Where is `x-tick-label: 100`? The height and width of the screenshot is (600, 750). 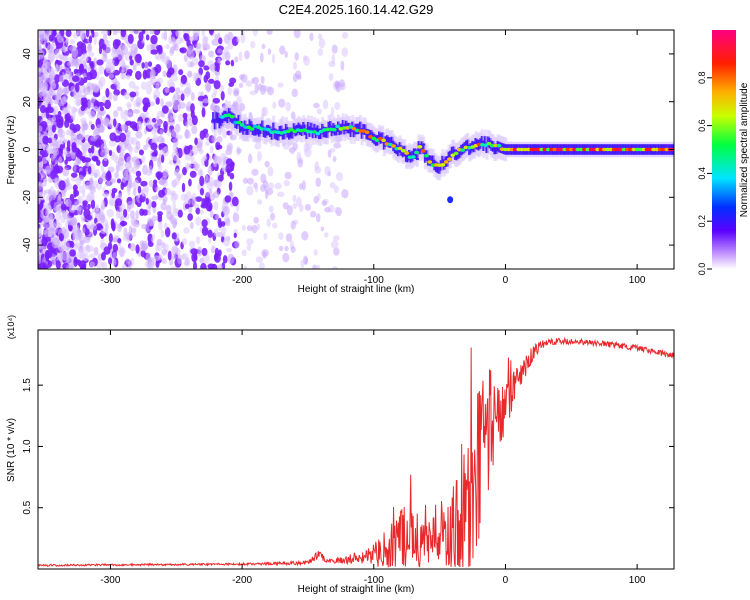 x-tick-label: 100 is located at coordinates (637, 580).